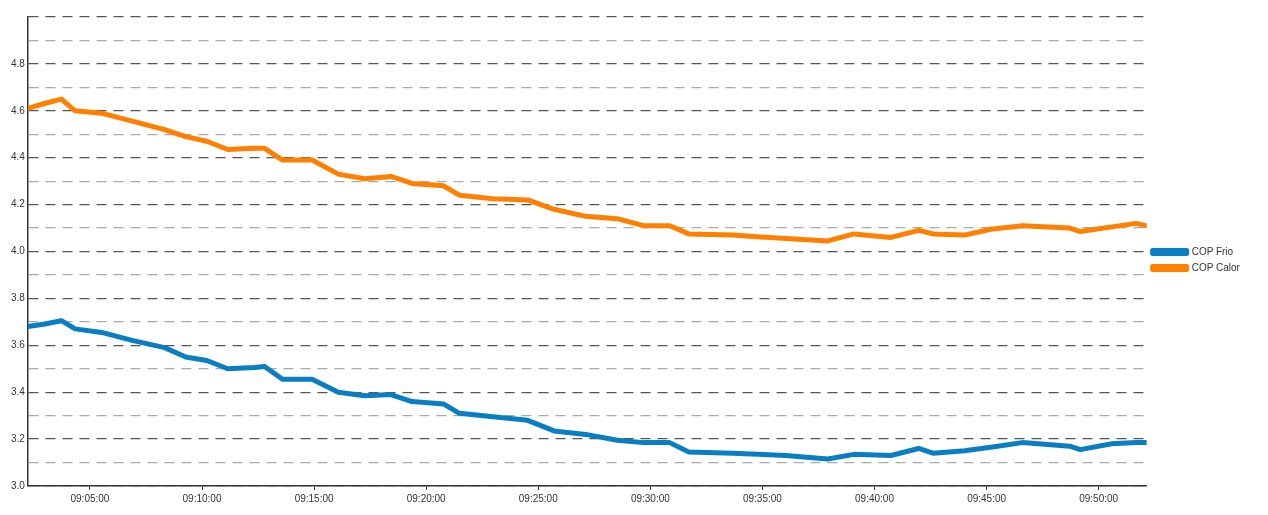  Describe the element at coordinates (426, 498) in the screenshot. I see `x-tick-label: 09:20:00` at that location.